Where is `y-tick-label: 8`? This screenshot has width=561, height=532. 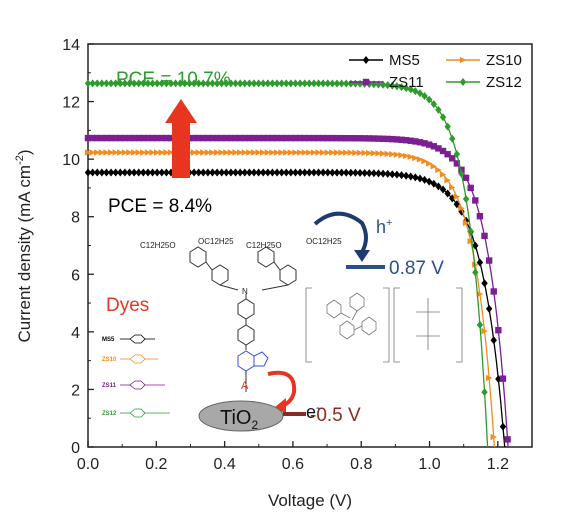 y-tick-label: 8 is located at coordinates (75, 218).